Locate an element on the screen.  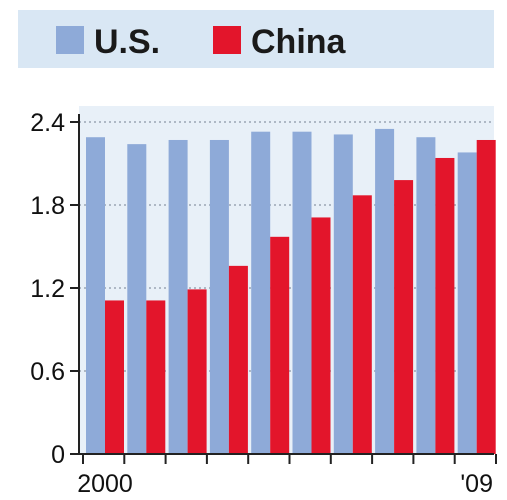
bar-china-2009 is located at coordinates (486, 296).